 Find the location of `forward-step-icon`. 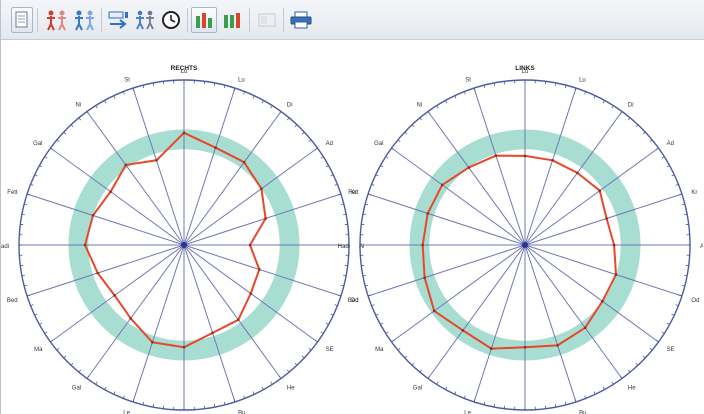

forward-step-icon is located at coordinates (118, 20).